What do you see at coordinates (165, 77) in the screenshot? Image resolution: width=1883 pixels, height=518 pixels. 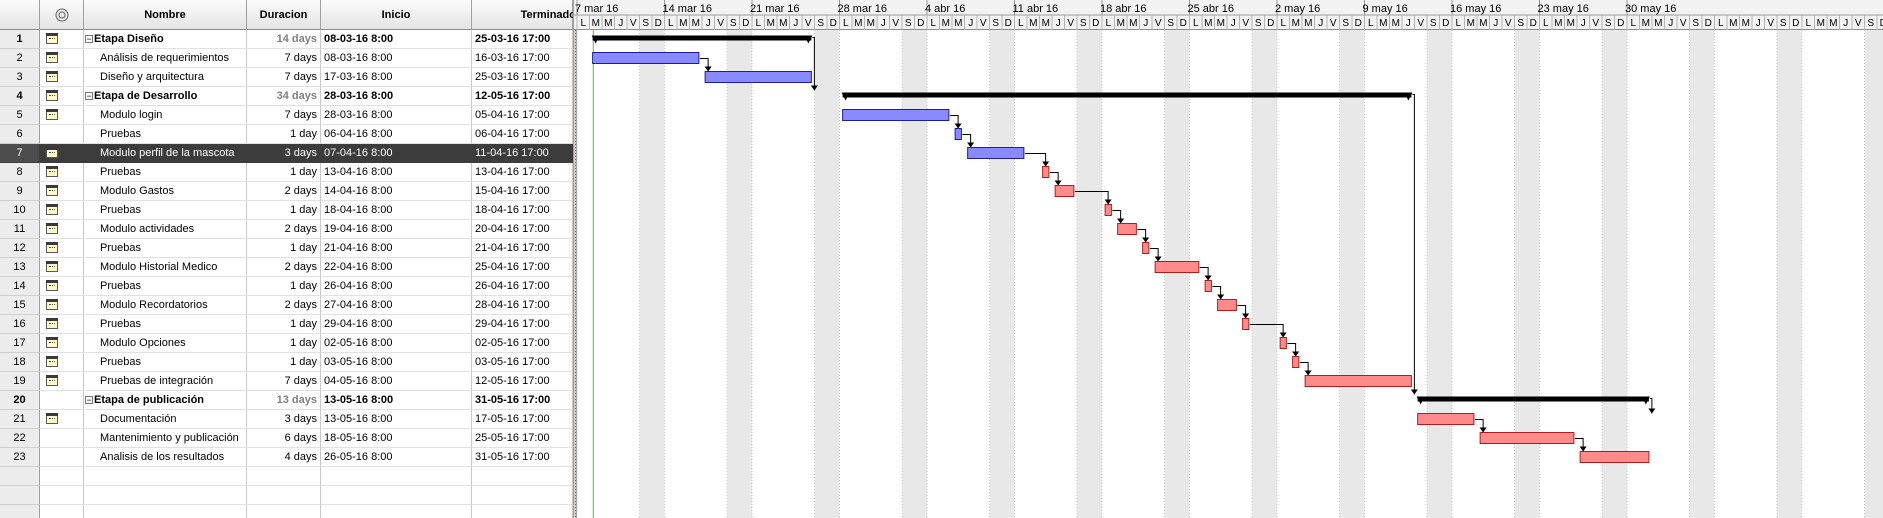 I see `task-name: Diseño y arquitectura` at bounding box center [165, 77].